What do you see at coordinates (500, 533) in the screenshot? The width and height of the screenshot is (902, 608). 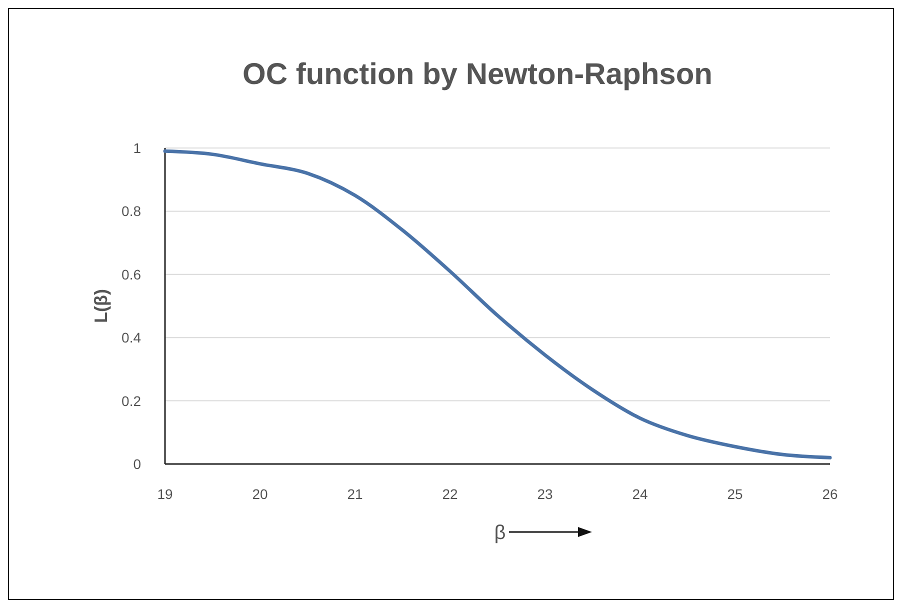 I see `x-axis-title: β` at bounding box center [500, 533].